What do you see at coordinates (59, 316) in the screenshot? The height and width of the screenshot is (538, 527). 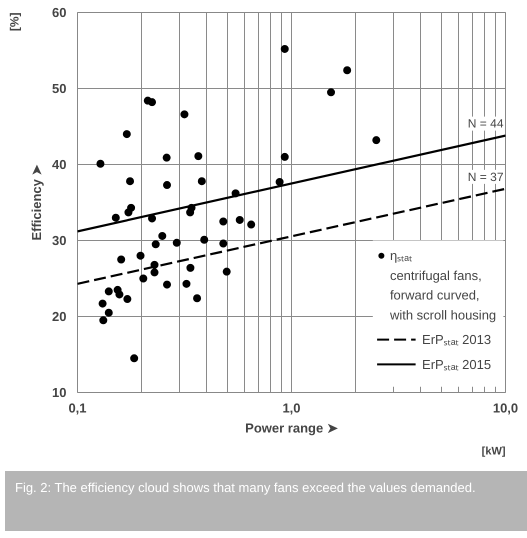 I see `y-tick-label: 20` at bounding box center [59, 316].